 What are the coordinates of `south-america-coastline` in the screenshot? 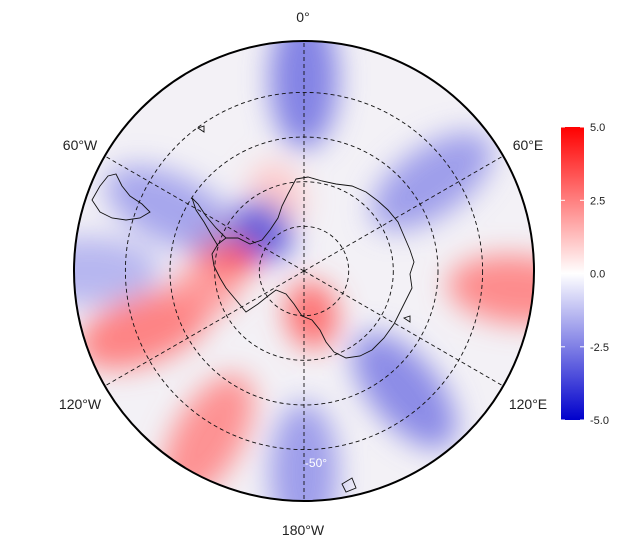 It's located at (121, 197).